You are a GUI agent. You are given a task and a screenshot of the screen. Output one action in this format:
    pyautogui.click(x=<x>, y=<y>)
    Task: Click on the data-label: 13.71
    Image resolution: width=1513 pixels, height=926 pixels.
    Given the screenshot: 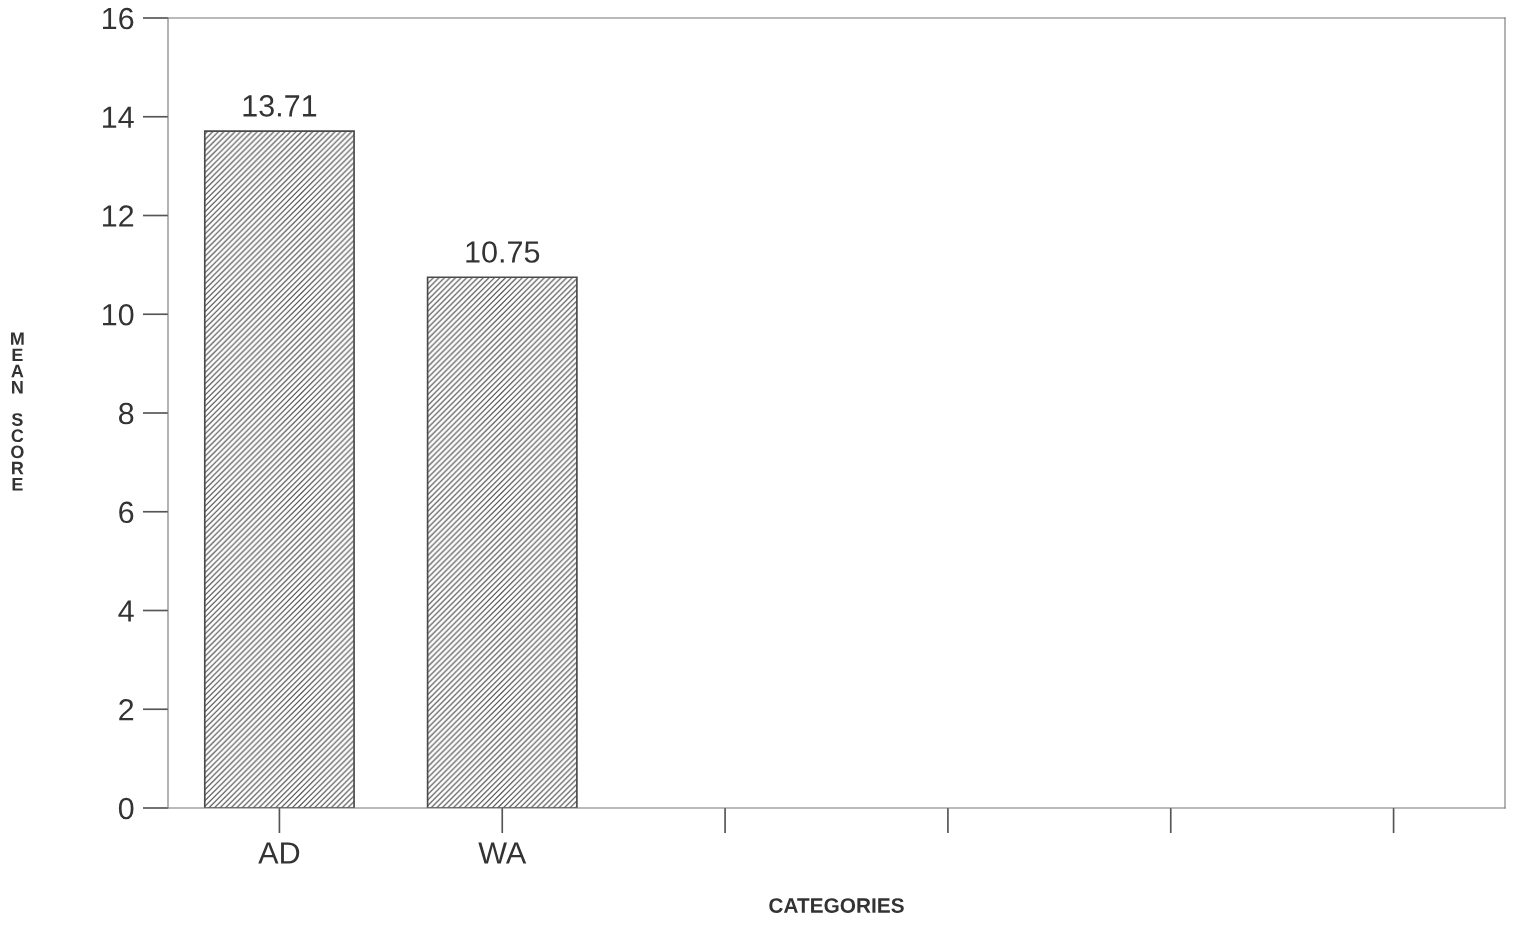 What is the action you would take?
    pyautogui.click(x=280, y=106)
    